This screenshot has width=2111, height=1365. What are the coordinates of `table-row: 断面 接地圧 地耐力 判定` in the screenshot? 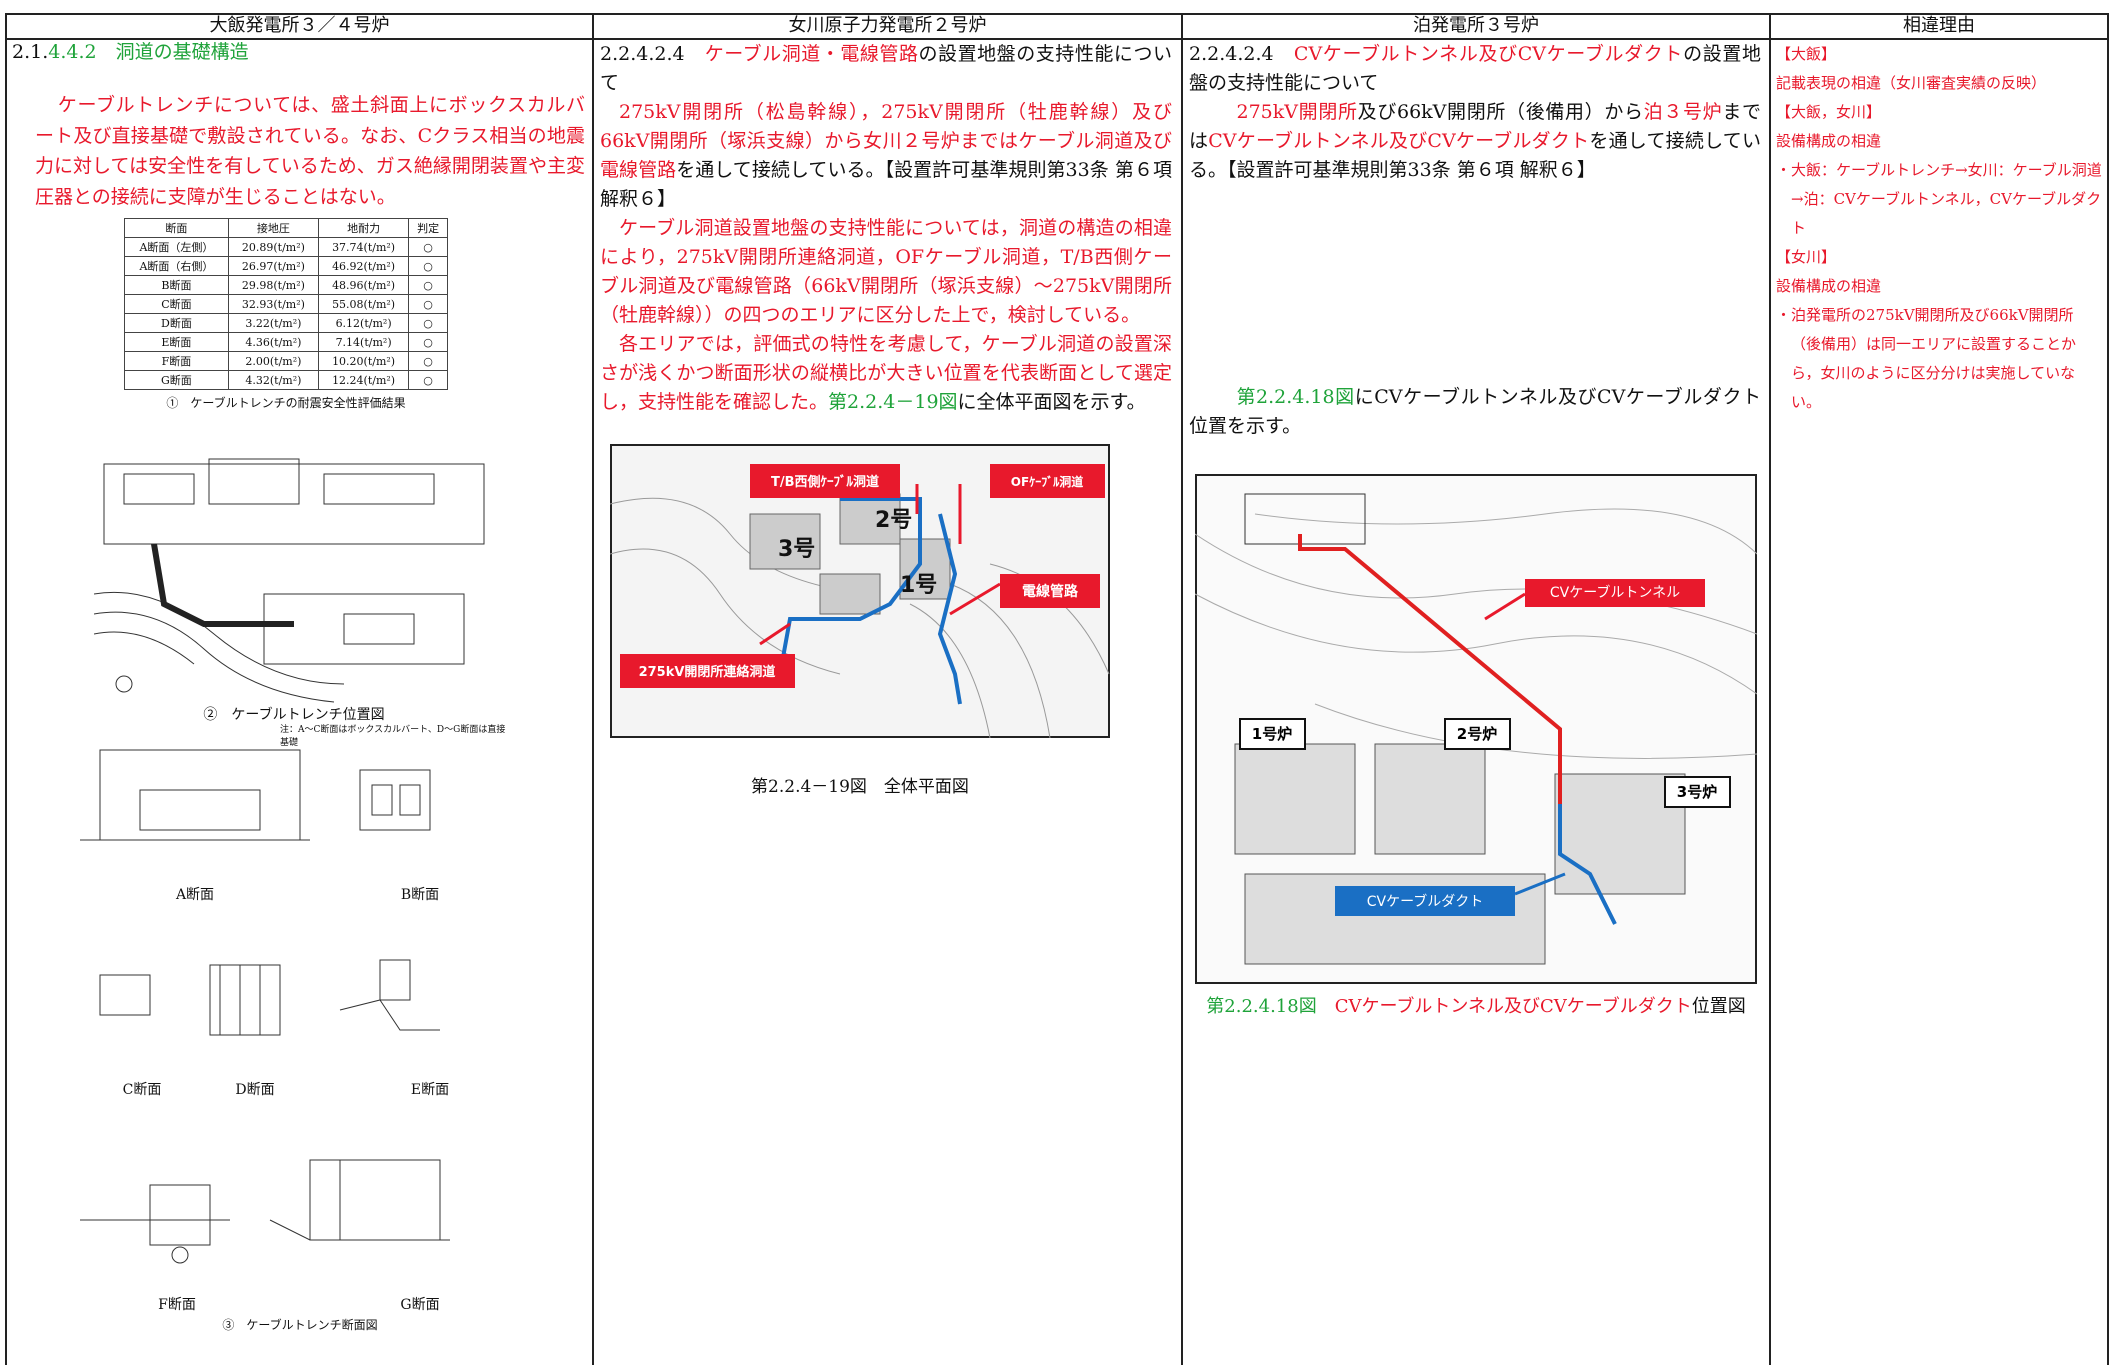 It's located at (286, 228).